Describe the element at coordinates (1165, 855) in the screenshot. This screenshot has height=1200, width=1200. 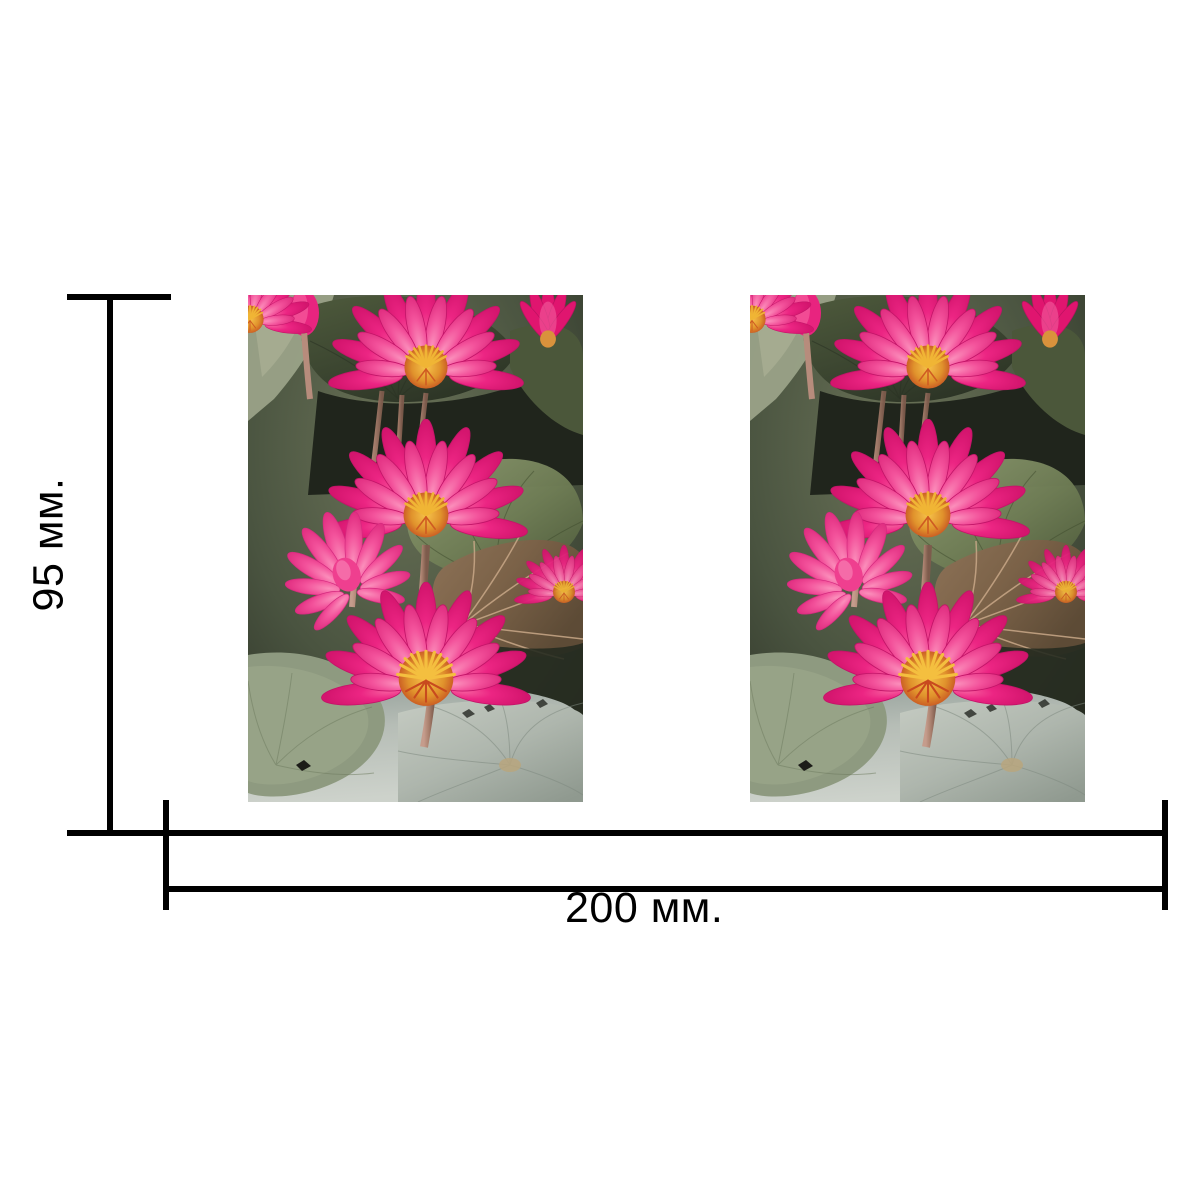
I see `width-dimension-tick-right` at that location.